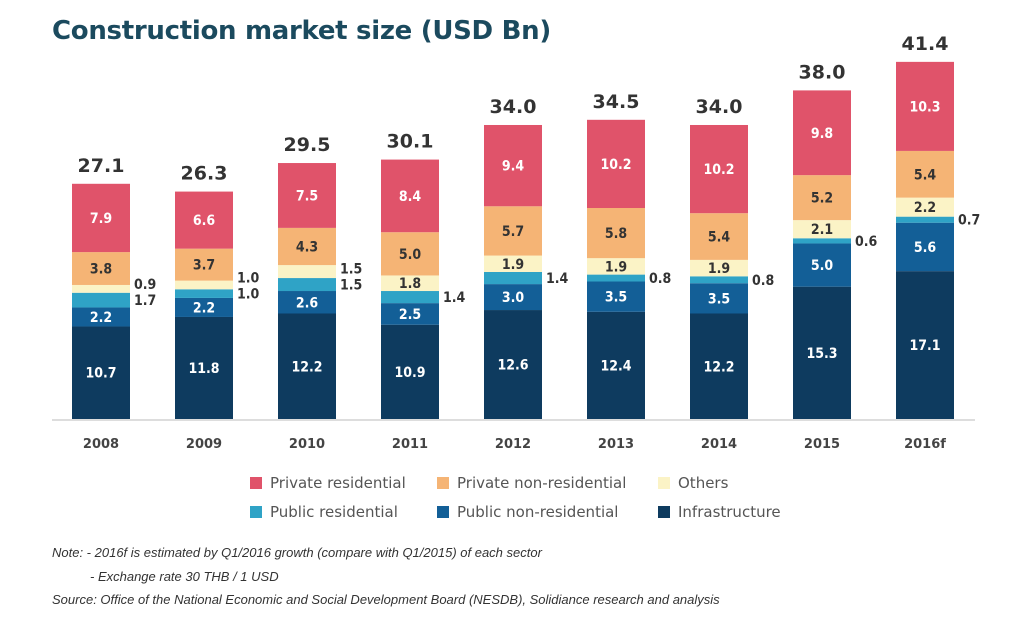 The width and height of the screenshot is (1024, 637). What do you see at coordinates (301, 31) in the screenshot?
I see `chart-title: Construction market size (USD Bn)` at bounding box center [301, 31].